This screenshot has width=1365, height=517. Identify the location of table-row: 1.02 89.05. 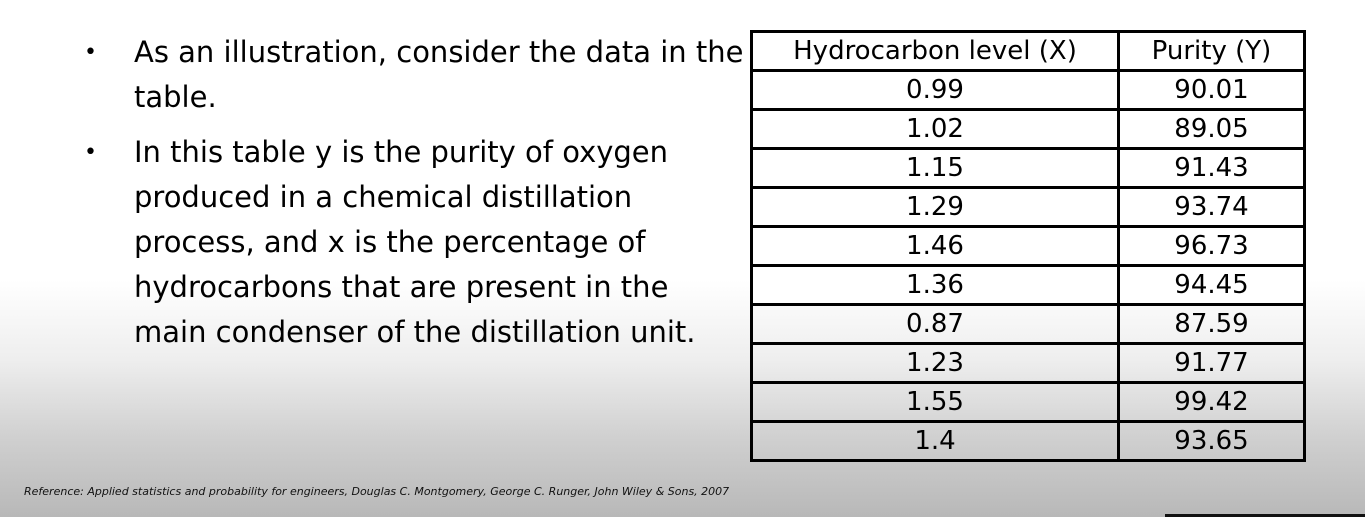
(1028, 129).